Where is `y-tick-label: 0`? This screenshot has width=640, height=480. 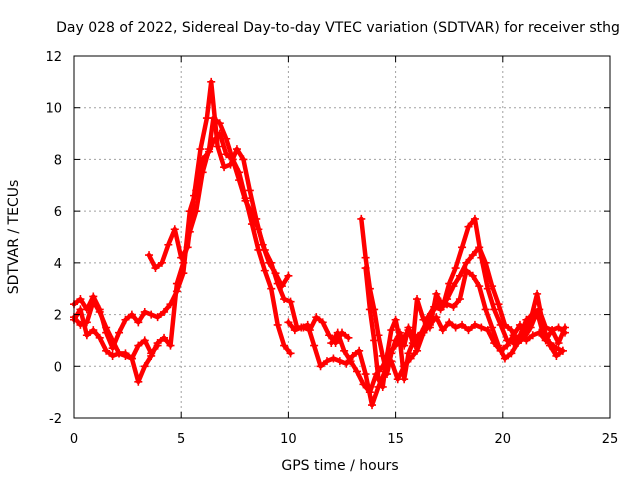 y-tick-label: 0 is located at coordinates (58, 367).